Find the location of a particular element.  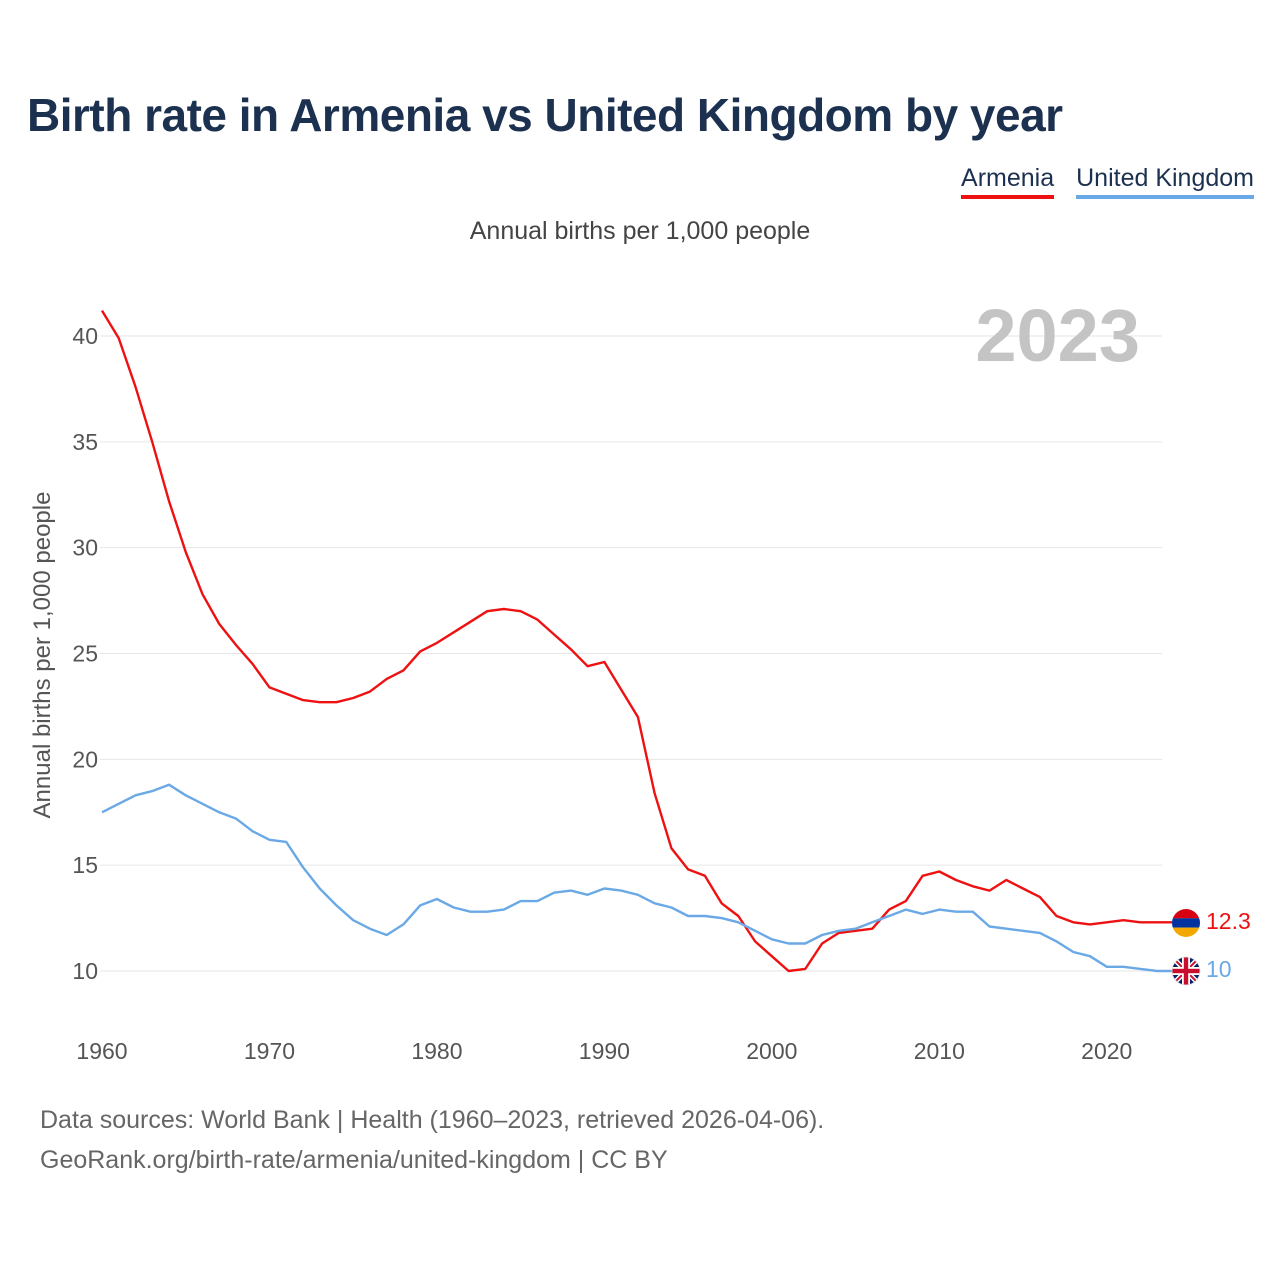

legend-item-armenia: Armenia is located at coordinates (1008, 181).